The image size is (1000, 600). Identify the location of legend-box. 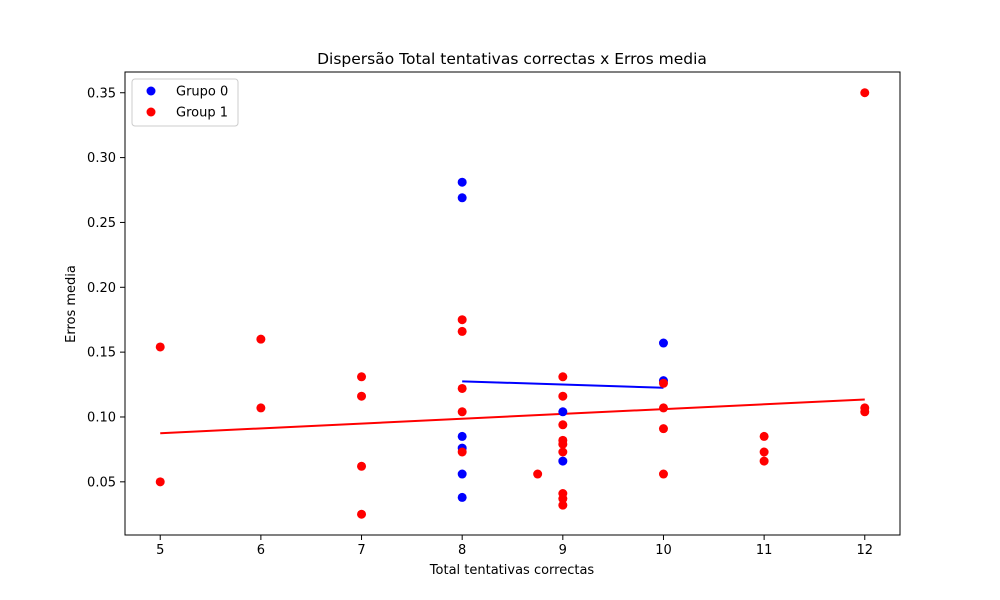
(185, 102).